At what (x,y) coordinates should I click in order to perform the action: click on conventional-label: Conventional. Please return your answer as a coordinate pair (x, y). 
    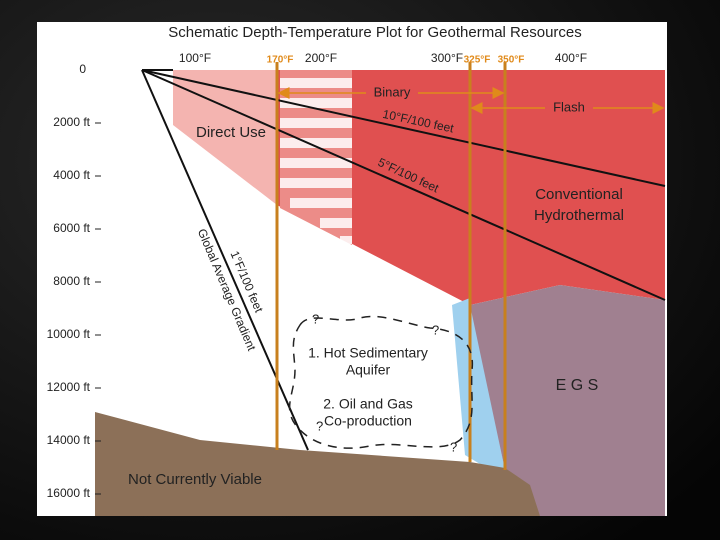
    Looking at the image, I should click on (579, 194).